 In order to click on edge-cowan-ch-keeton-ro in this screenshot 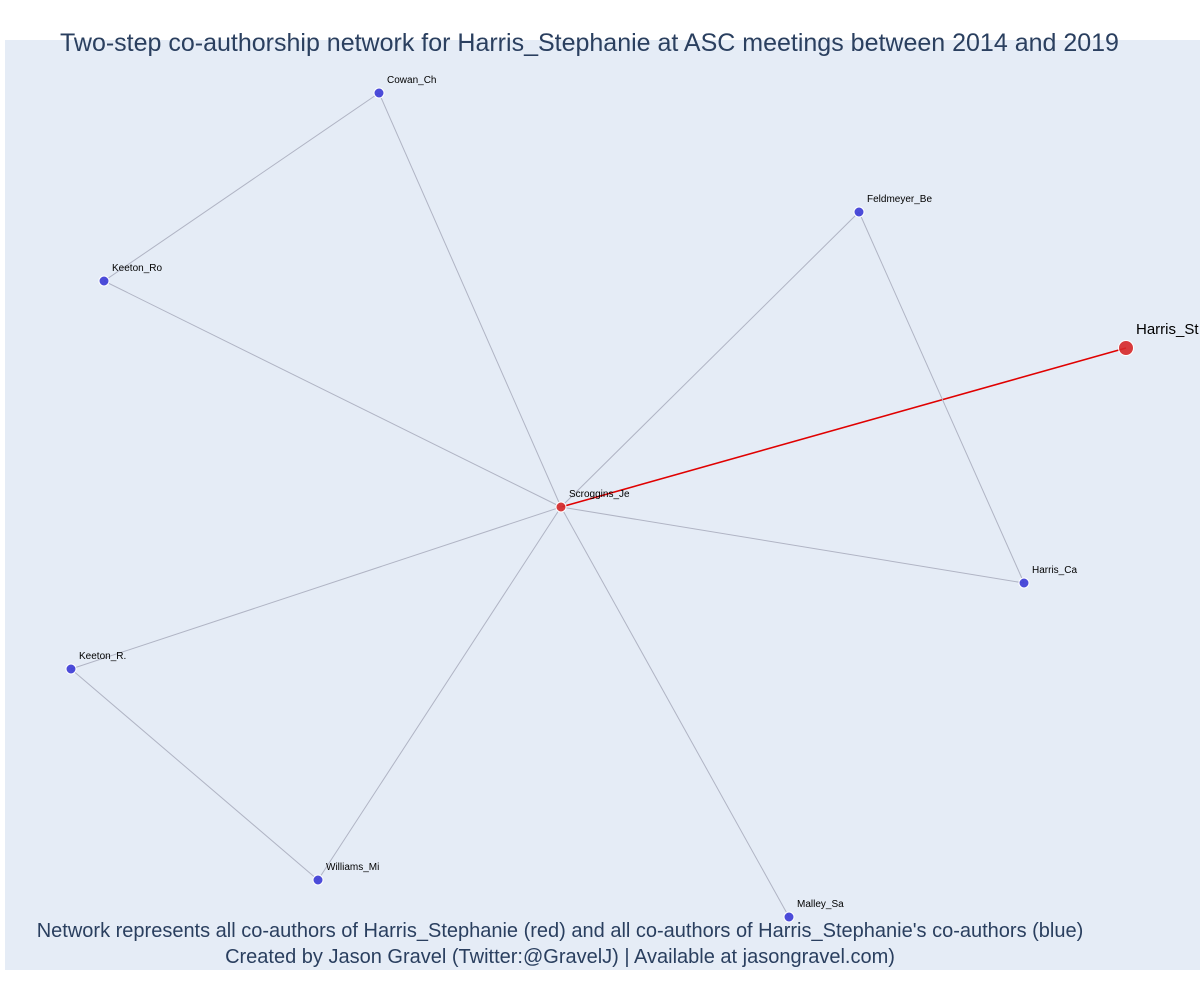, I will do `click(241, 187)`.